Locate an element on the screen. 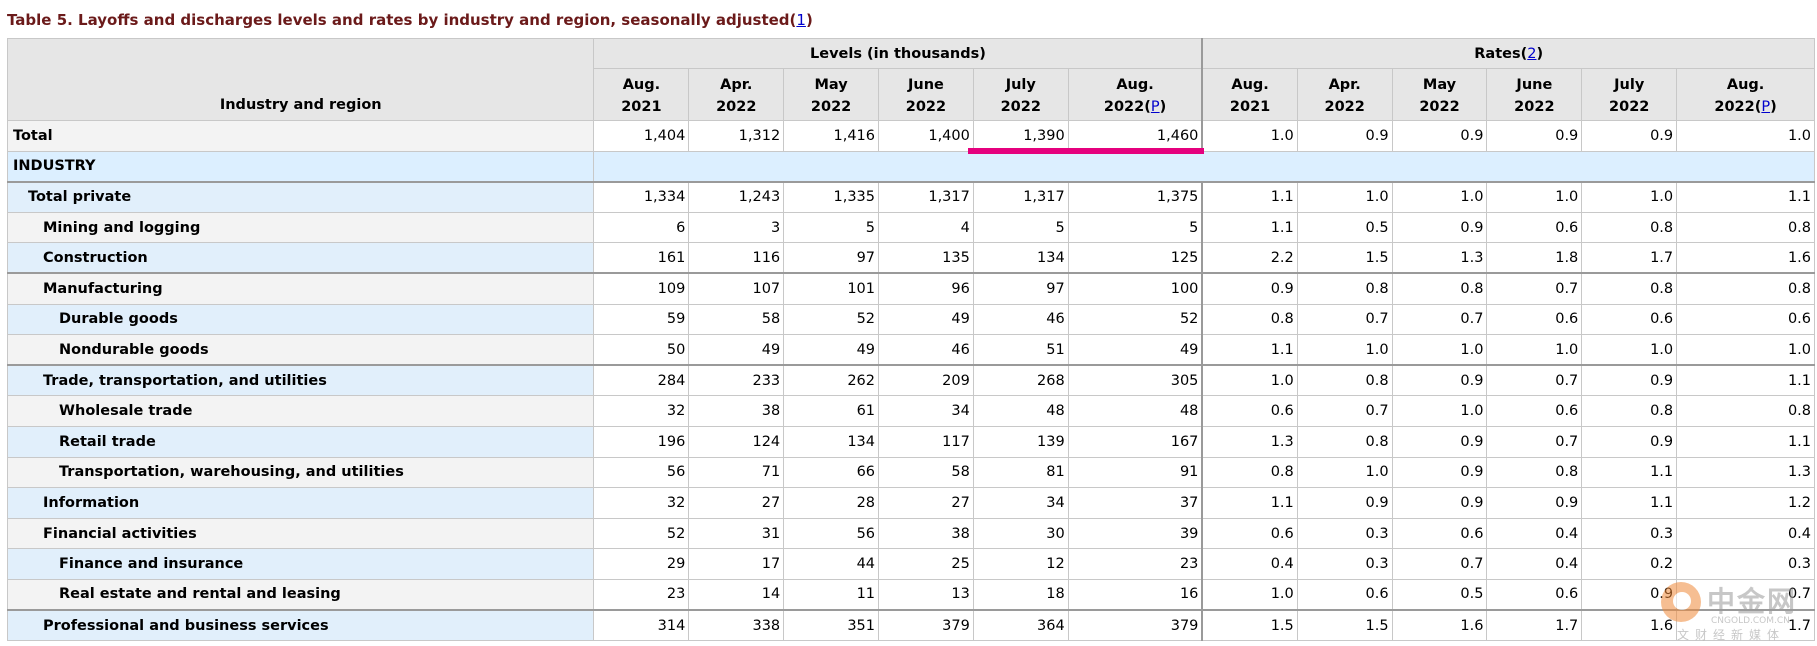 The height and width of the screenshot is (646, 1817). rate-cell: 2.2 is located at coordinates (1249, 258).